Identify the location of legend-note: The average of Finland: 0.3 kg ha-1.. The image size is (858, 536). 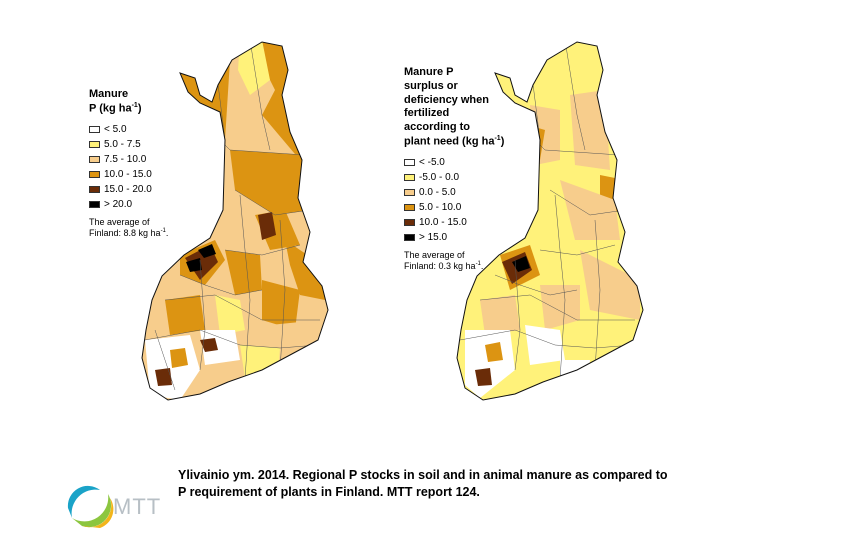
(444, 260).